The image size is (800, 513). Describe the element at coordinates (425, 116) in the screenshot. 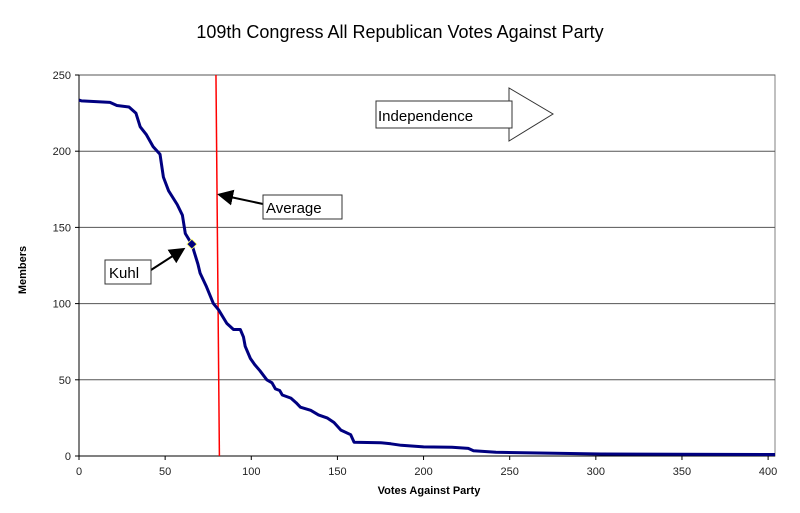

I see `independence-label: Independence` at that location.